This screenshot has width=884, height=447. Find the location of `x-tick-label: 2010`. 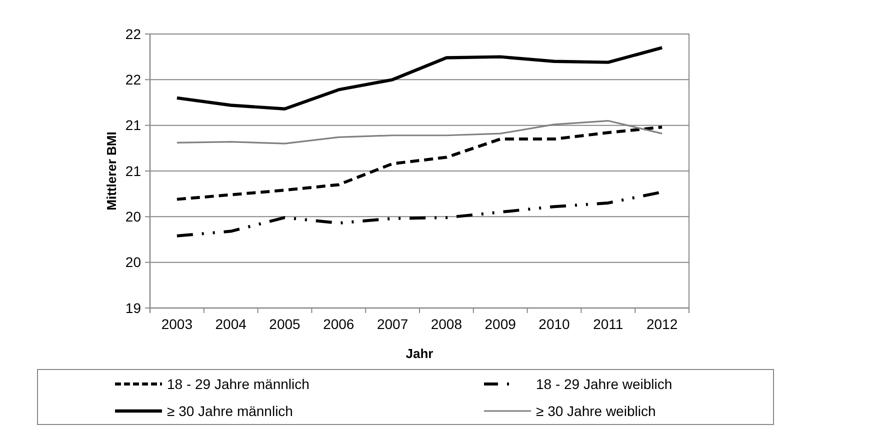

x-tick-label: 2010 is located at coordinates (554, 324).